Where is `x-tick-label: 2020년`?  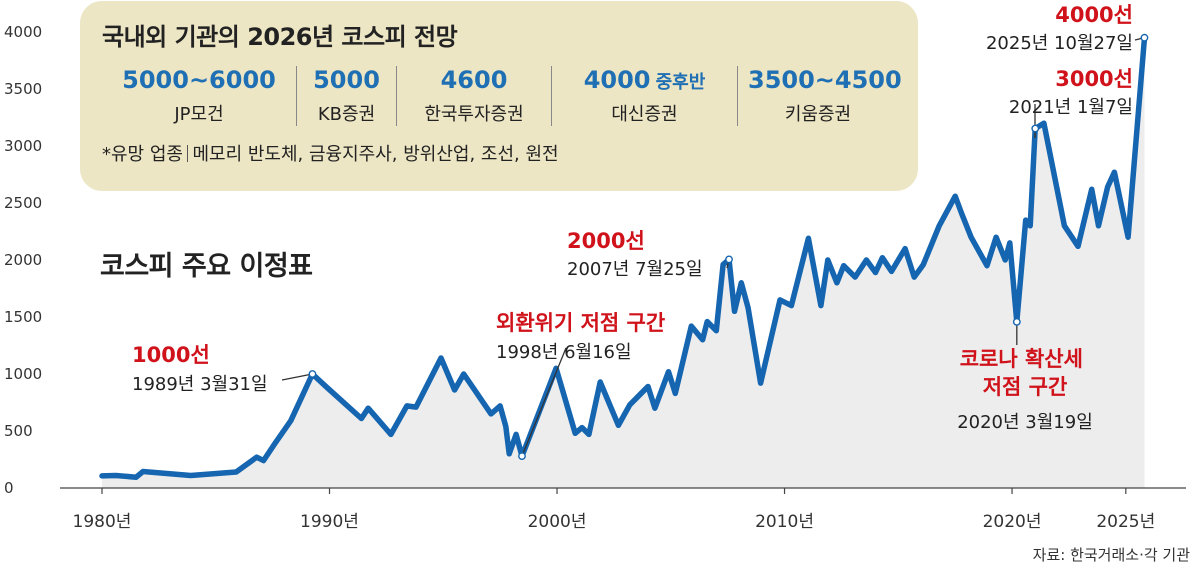
x-tick-label: 2020년 is located at coordinates (1012, 522).